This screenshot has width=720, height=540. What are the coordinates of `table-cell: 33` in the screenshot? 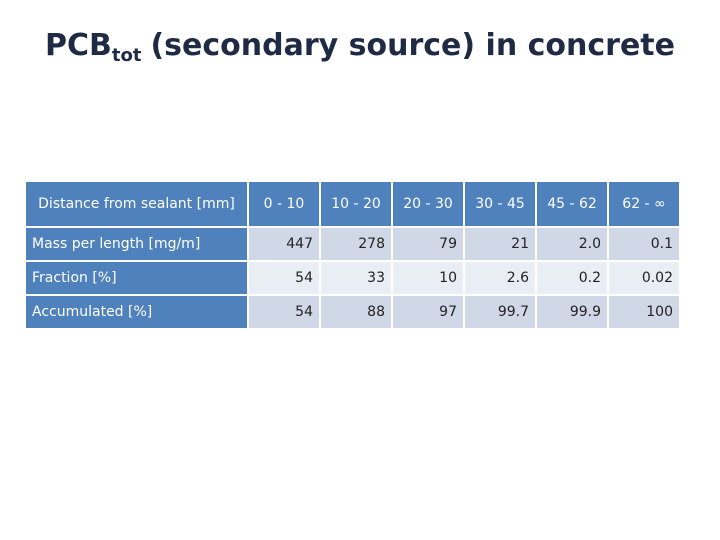 It's located at (356, 278).